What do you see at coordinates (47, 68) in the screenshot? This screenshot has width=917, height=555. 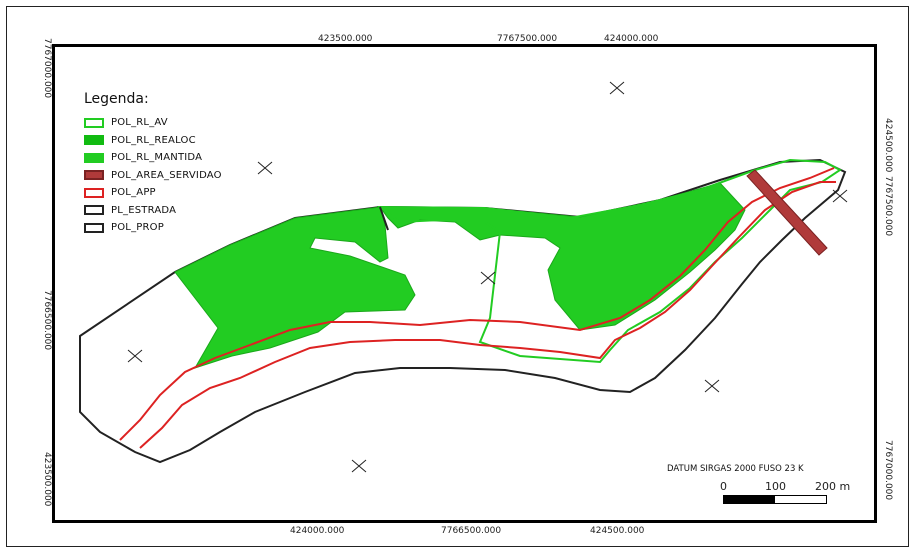 I see `coord-left-1: 7767000.000` at bounding box center [47, 68].